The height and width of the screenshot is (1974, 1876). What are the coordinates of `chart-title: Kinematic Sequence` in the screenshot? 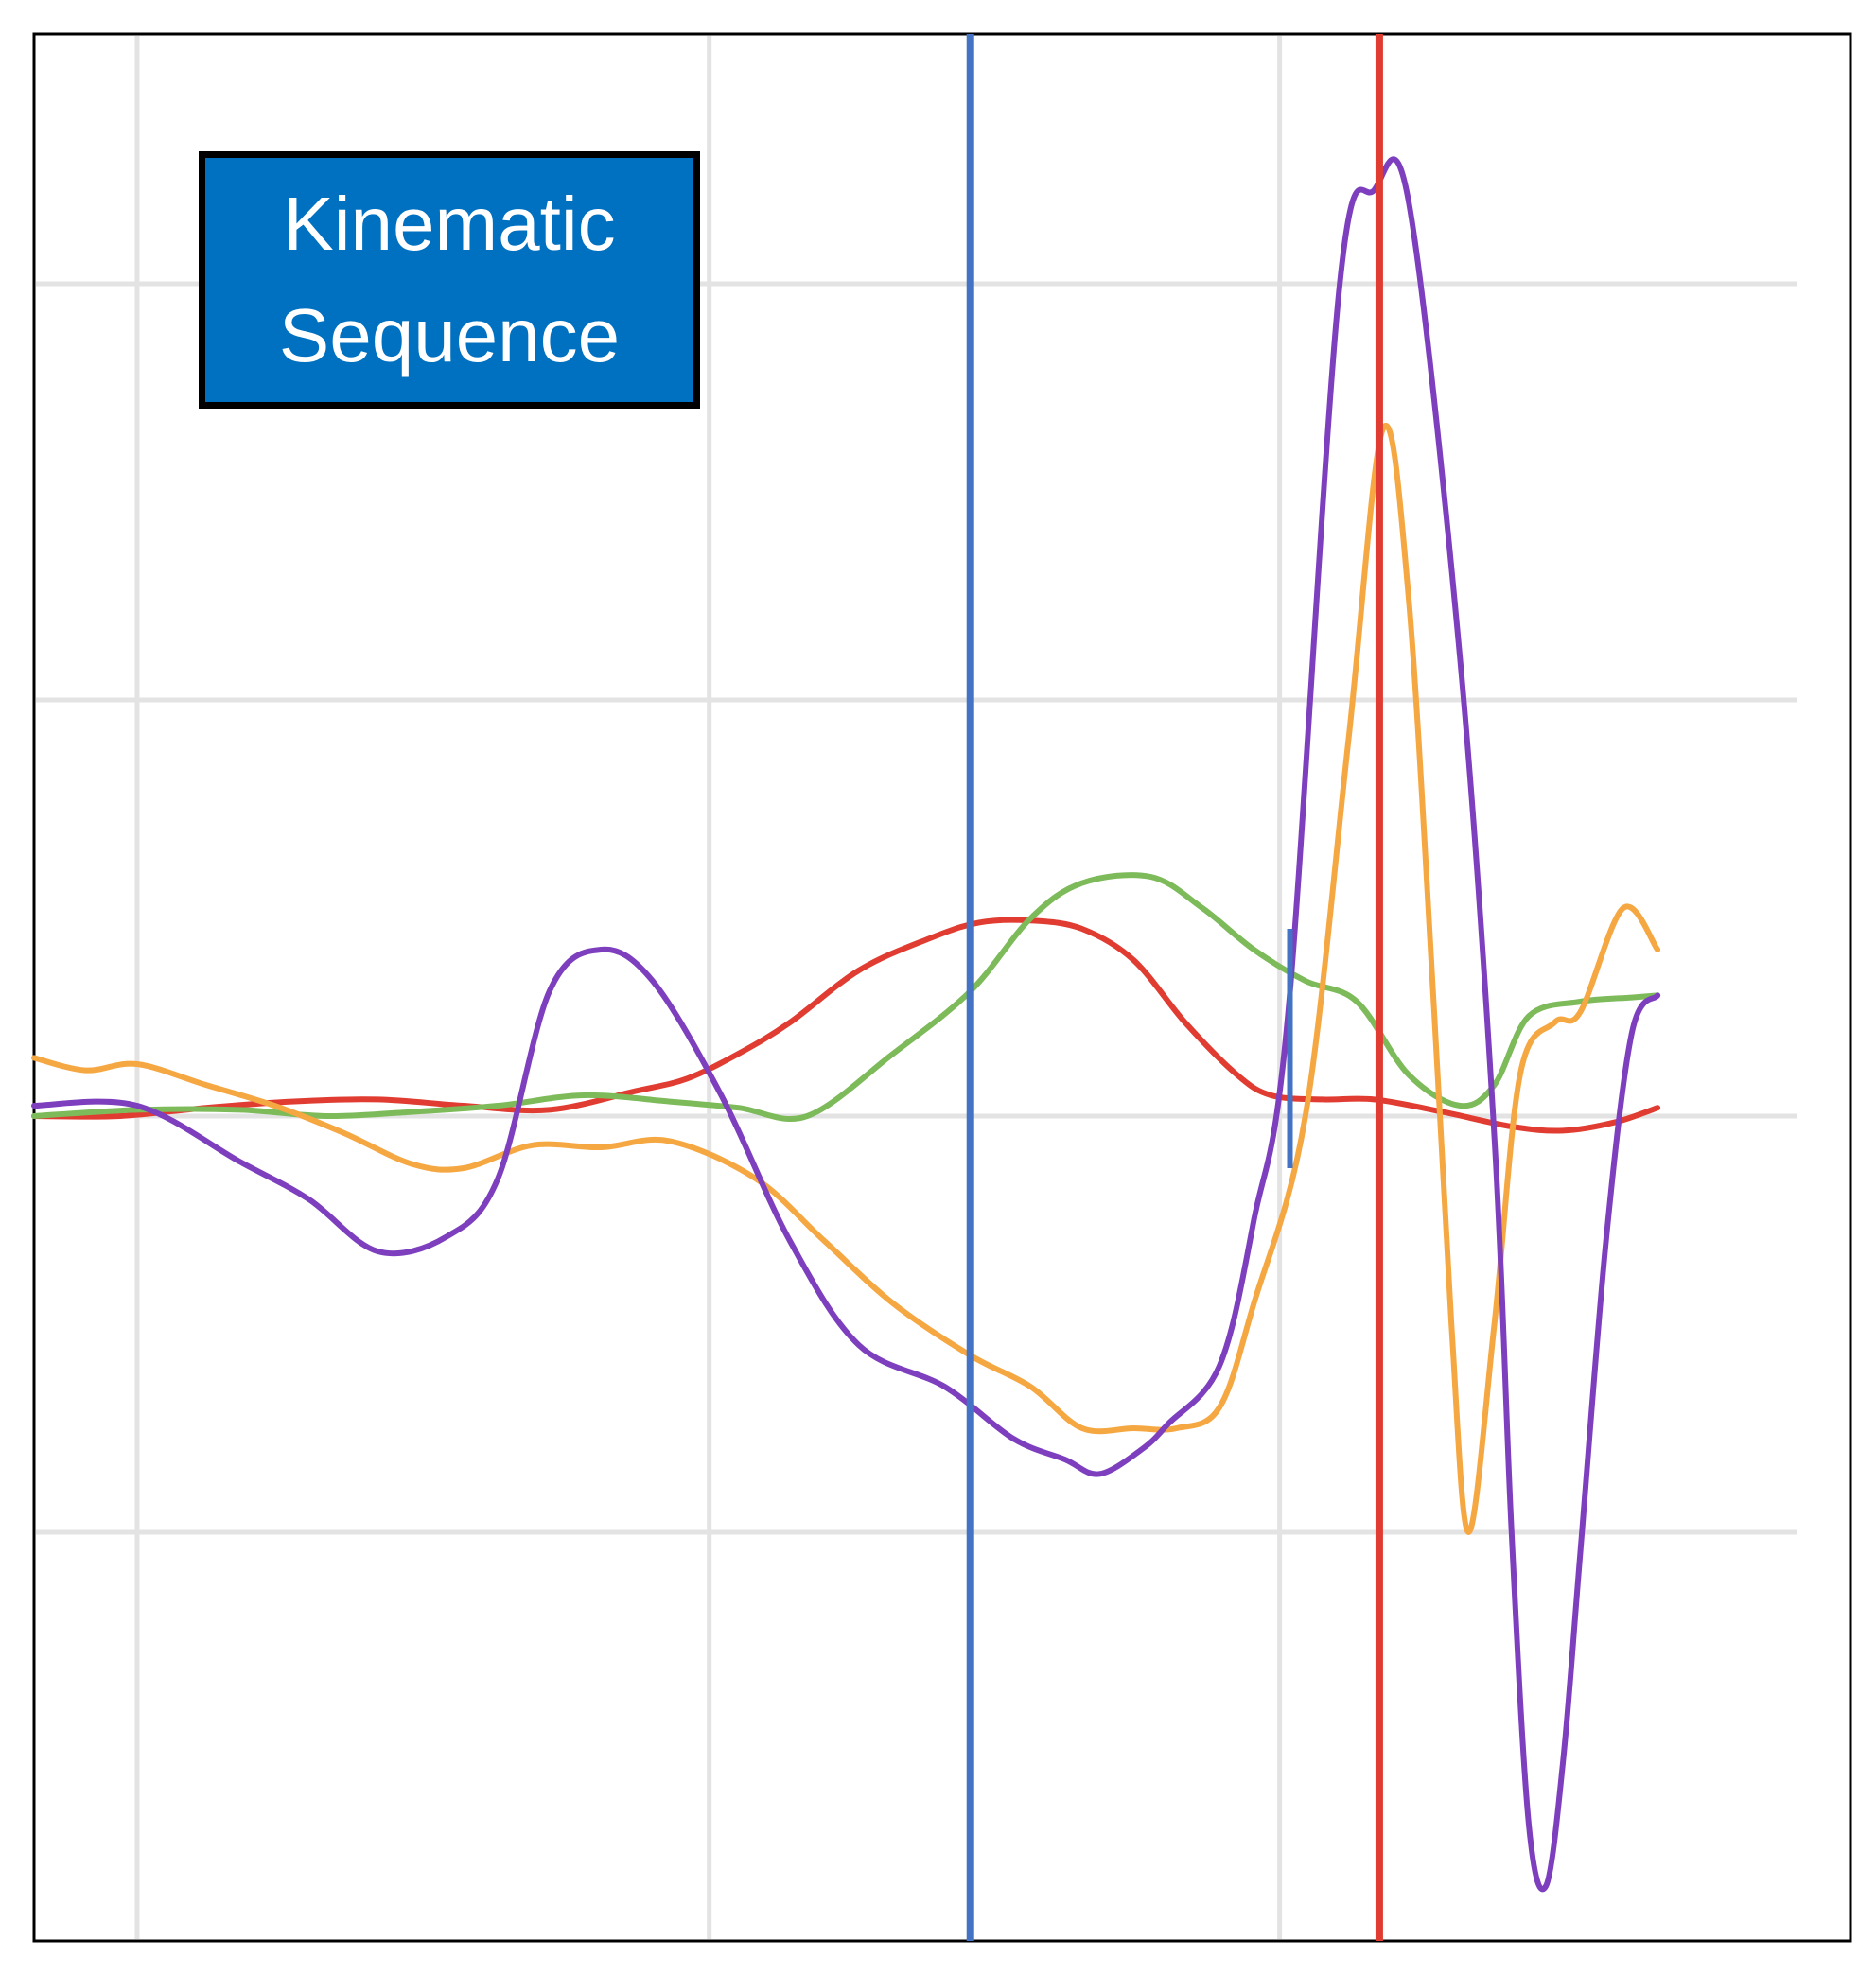 It's located at (449, 279).